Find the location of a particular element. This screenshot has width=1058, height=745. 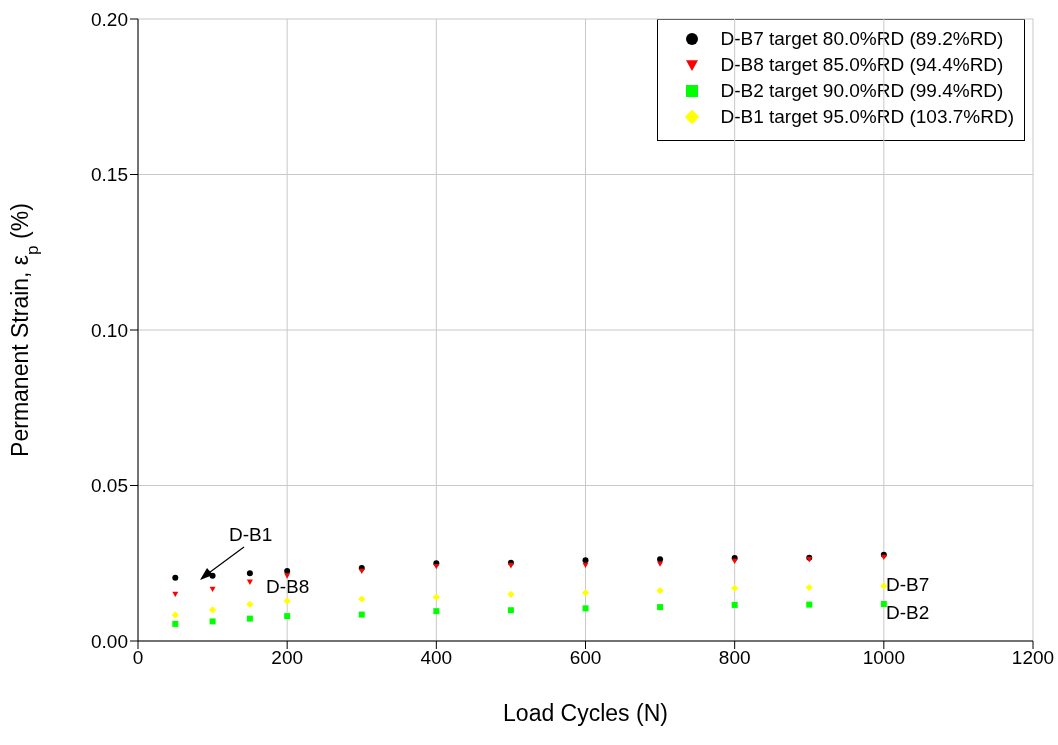

y-tick-label: 0.20 is located at coordinates (109, 19).